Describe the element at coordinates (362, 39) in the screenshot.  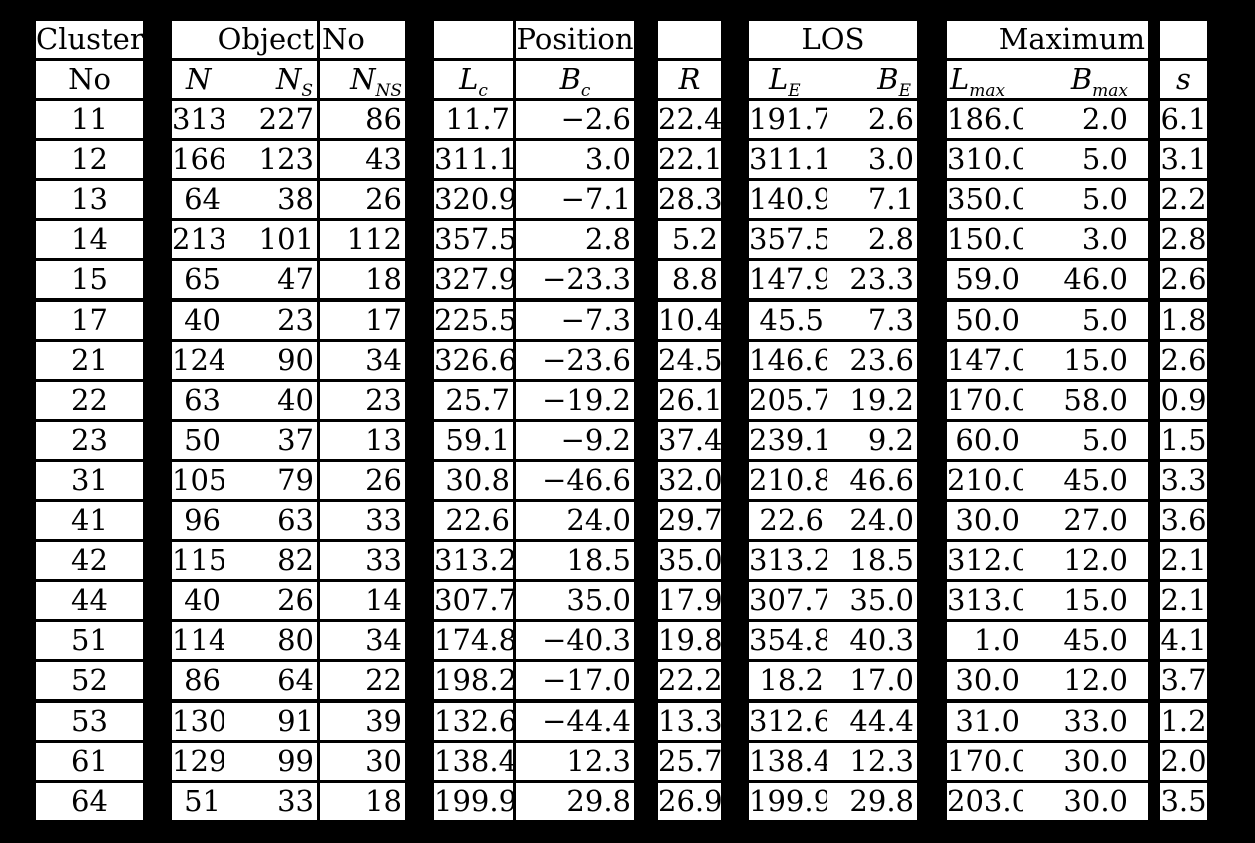
I see `header-object-no: No` at that location.